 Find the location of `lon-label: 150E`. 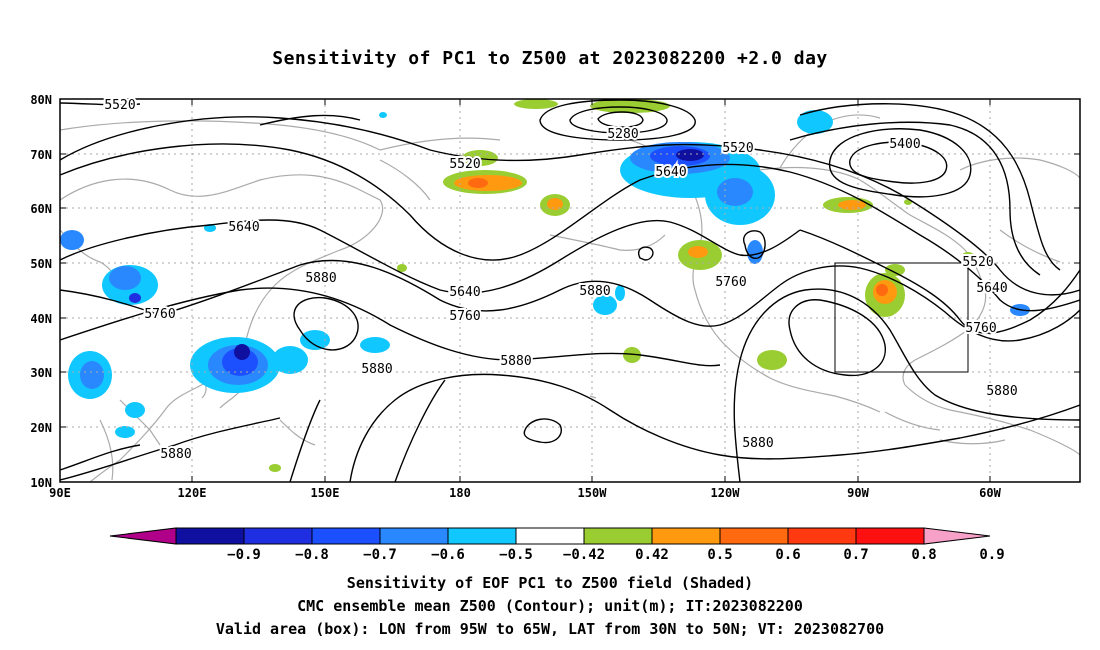

lon-label: 150E is located at coordinates (325, 493).